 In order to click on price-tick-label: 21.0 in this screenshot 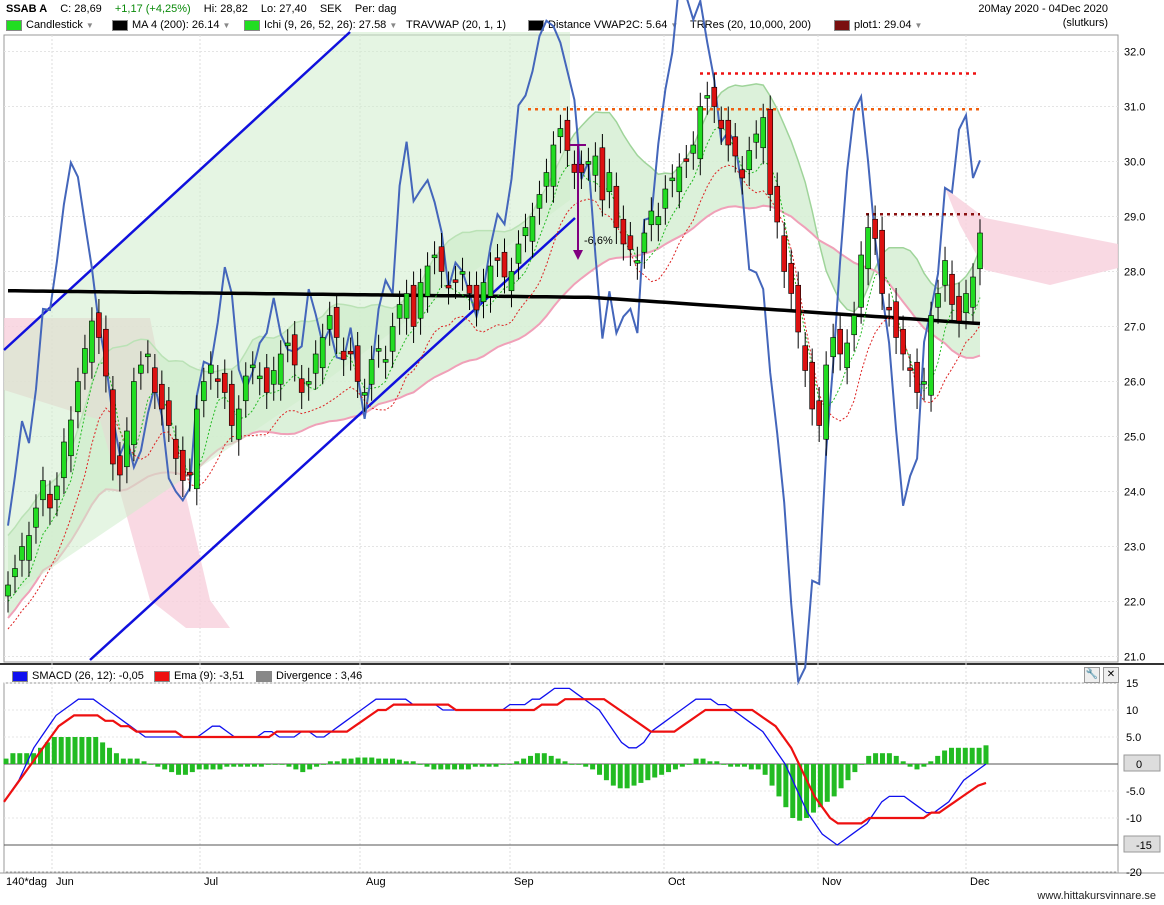, I will do `click(1134, 658)`.